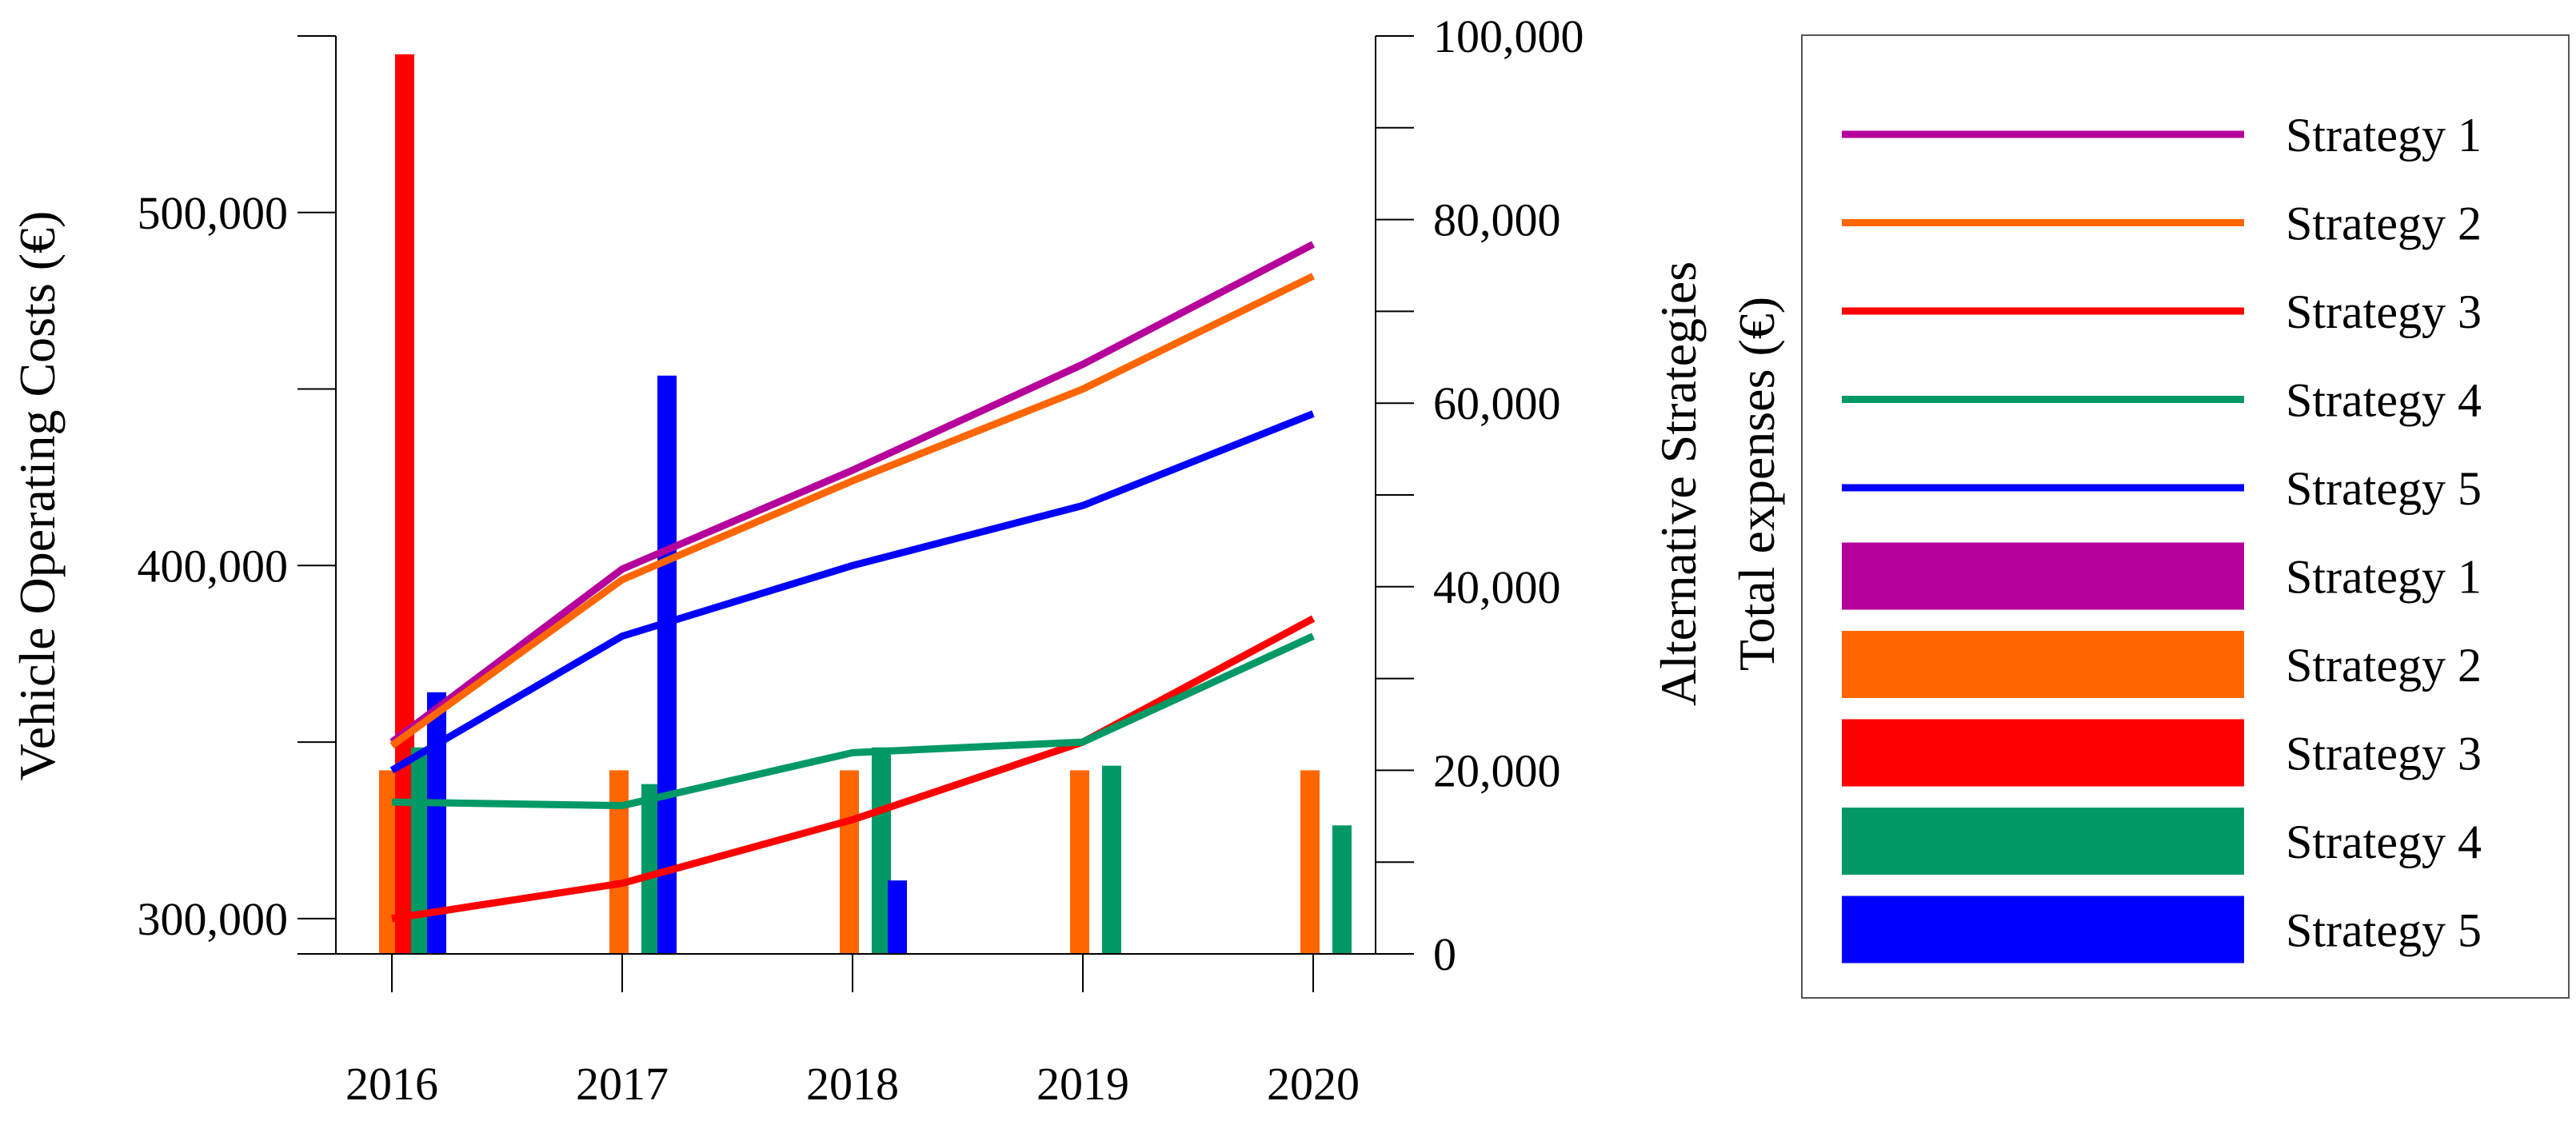 The image size is (2576, 1121). I want to click on legend-line-label: Strategy 3, so click(2384, 312).